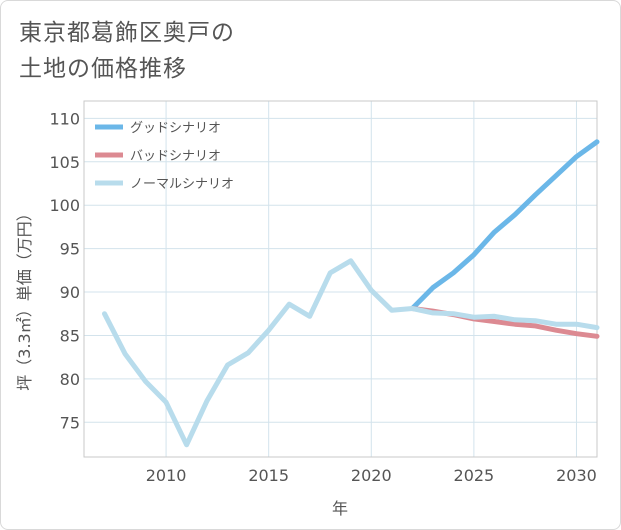 The height and width of the screenshot is (530, 621). Describe the element at coordinates (127, 51) in the screenshot. I see `chart-title: 東京都葛飾区奥戸の 土地の価格推移` at that location.